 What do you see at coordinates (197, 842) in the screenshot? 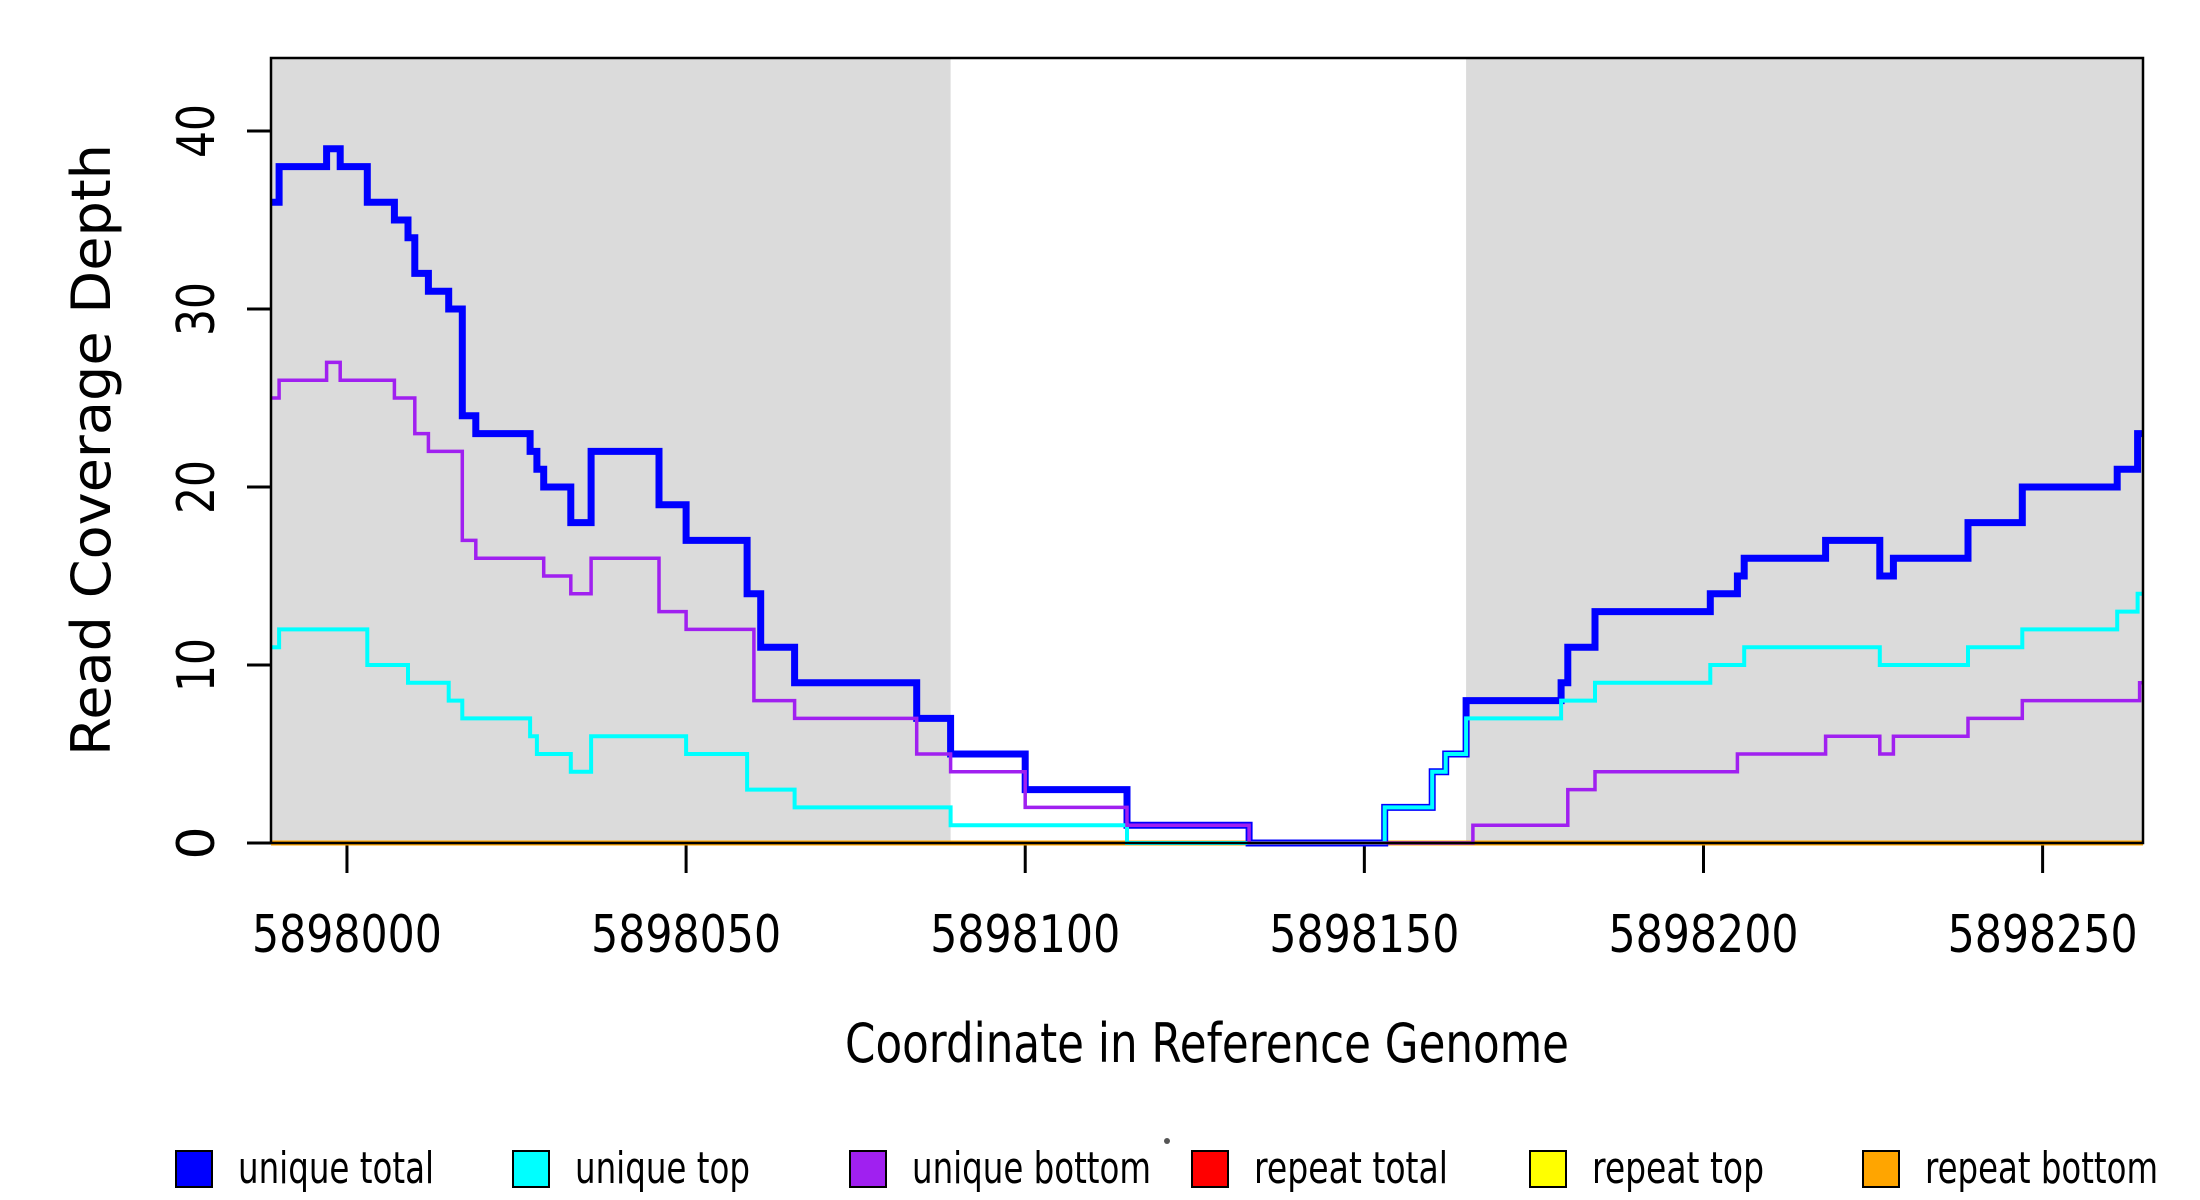
I see `y-tick-label: 0` at bounding box center [197, 842].